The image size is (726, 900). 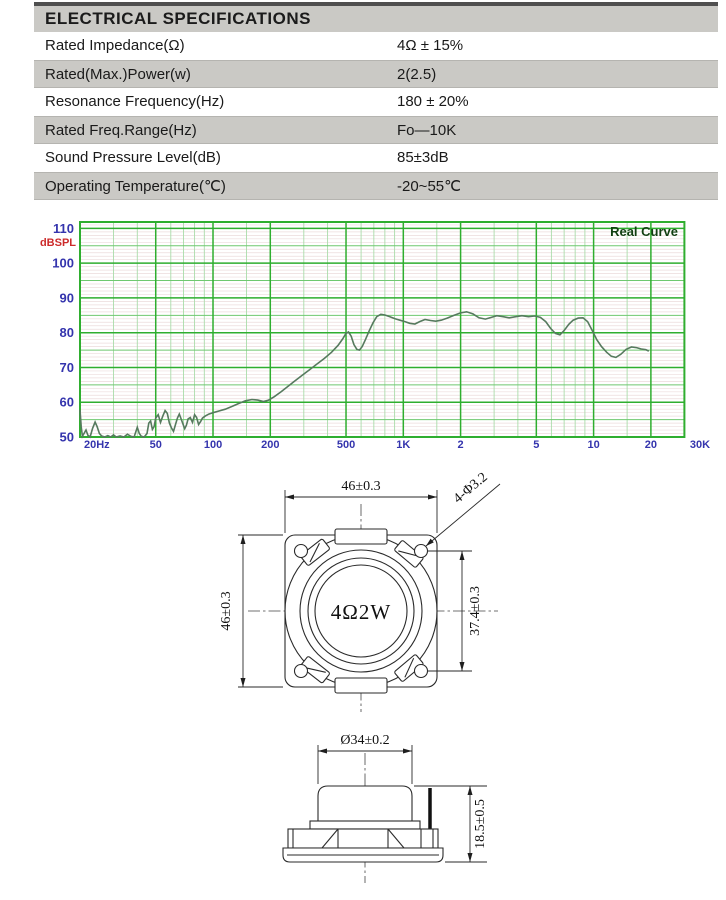 I want to click on spec-label: Rated Impedance(Ω), so click(x=115, y=45).